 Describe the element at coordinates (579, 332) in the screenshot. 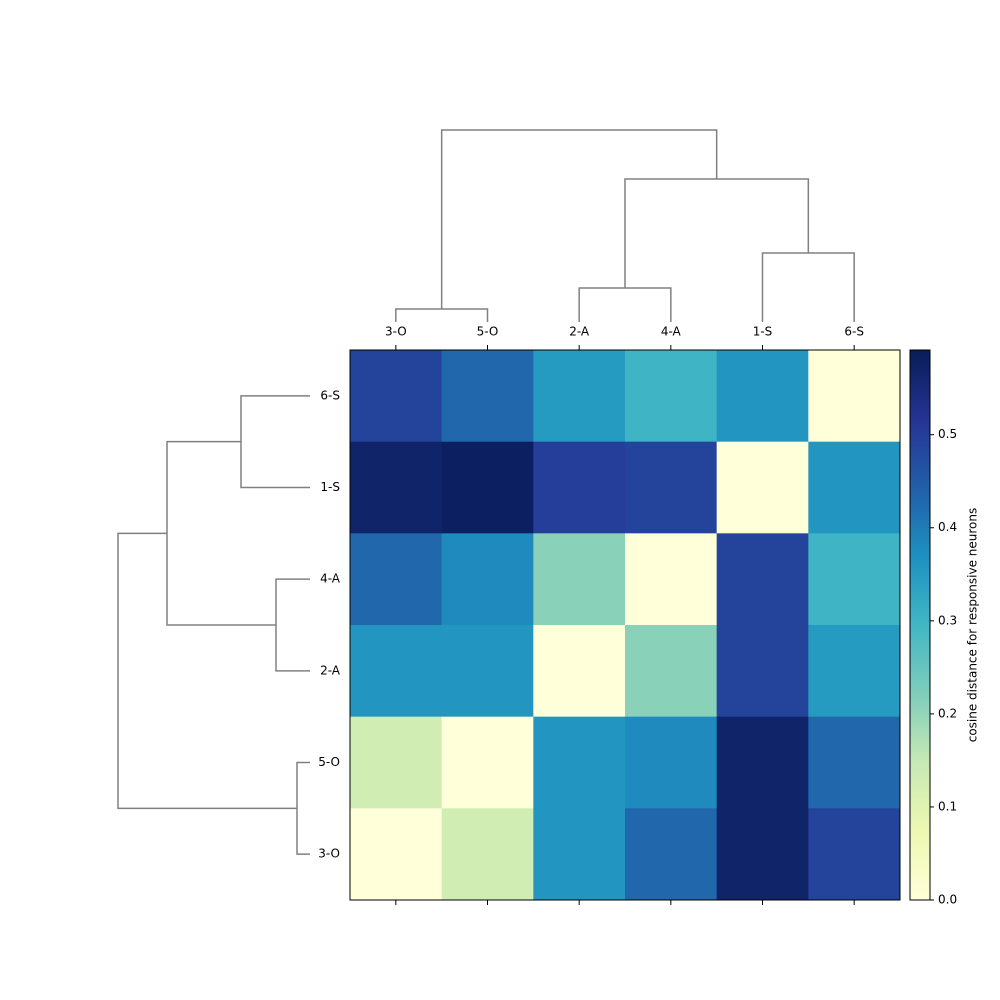

I see `x-tick-label: 2-A` at that location.